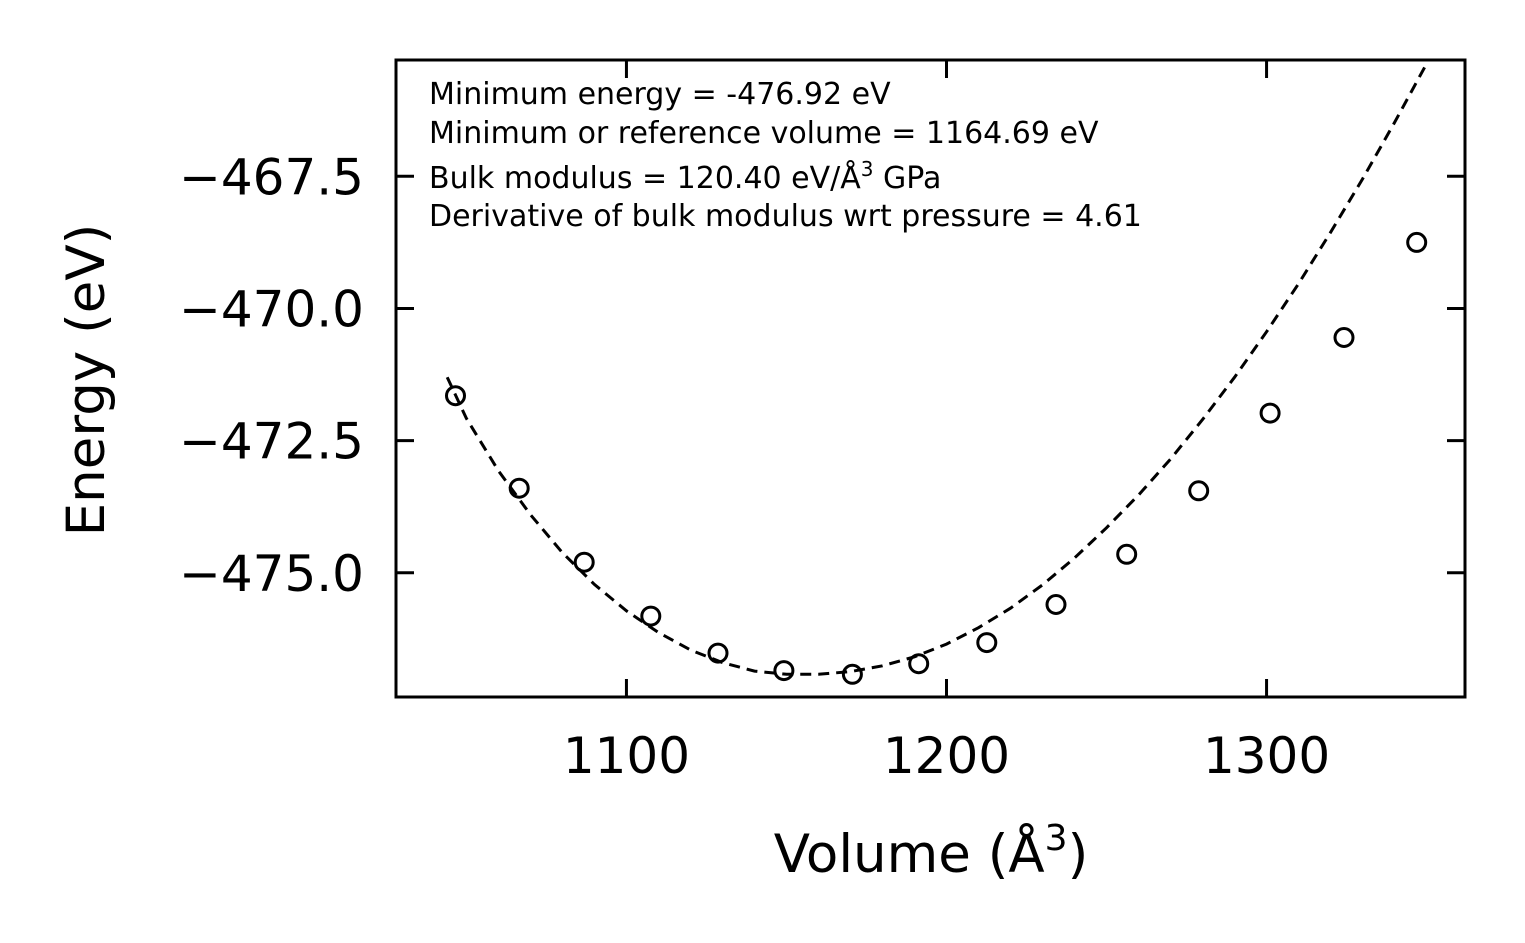  Describe the element at coordinates (86, 380) in the screenshot. I see `y-axis-label: Energy (eV)` at that location.